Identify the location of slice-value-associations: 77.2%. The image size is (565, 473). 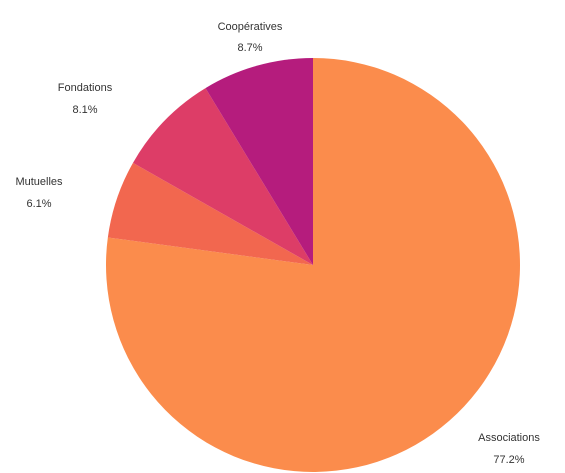
(508, 460).